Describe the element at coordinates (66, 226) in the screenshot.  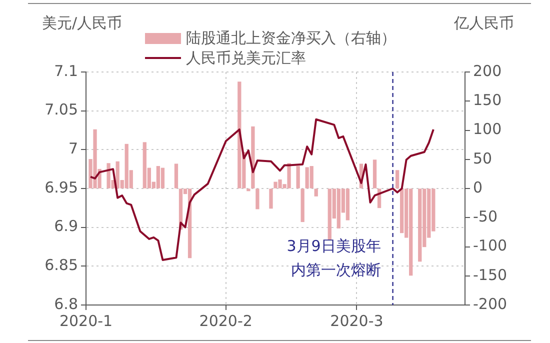
I see `y-tick-label: 6.9` at that location.